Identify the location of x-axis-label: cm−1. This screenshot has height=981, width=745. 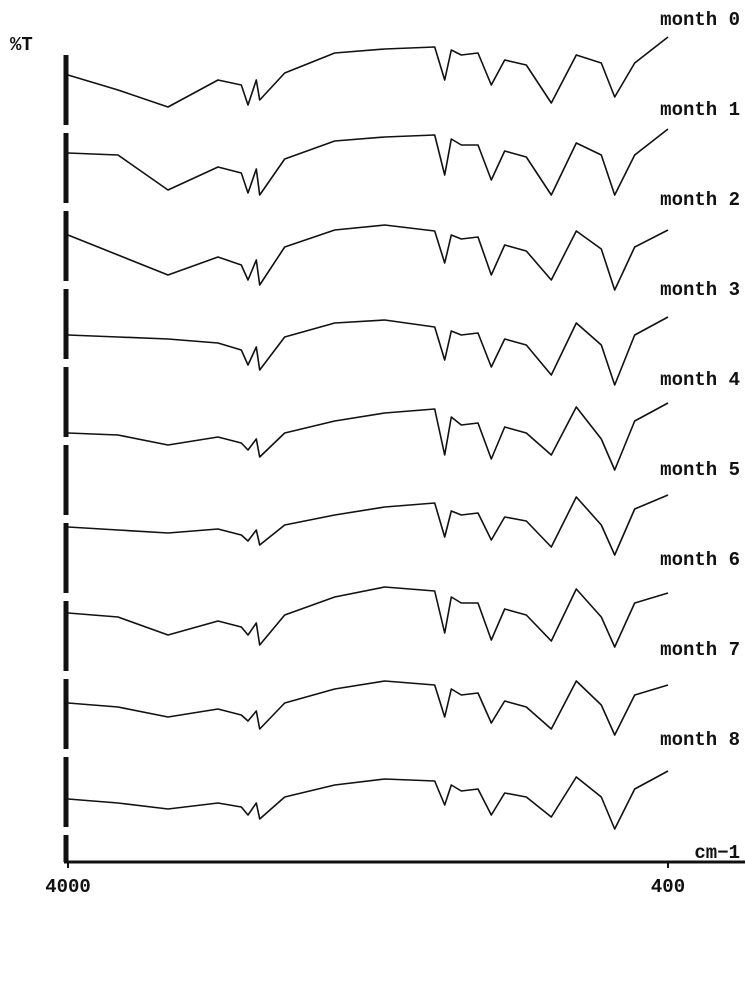
(717, 853).